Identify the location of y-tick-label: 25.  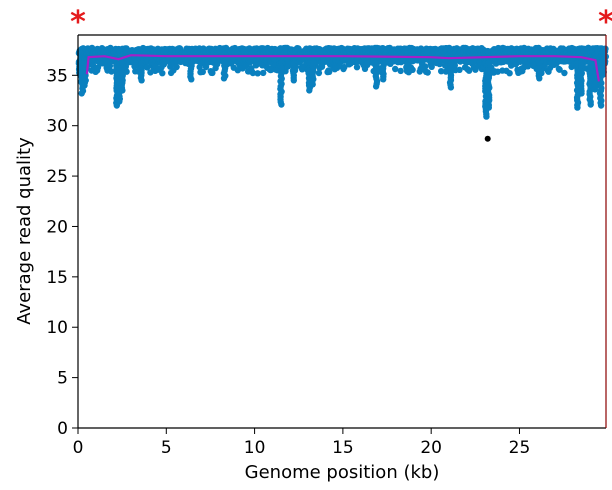
(57, 177).